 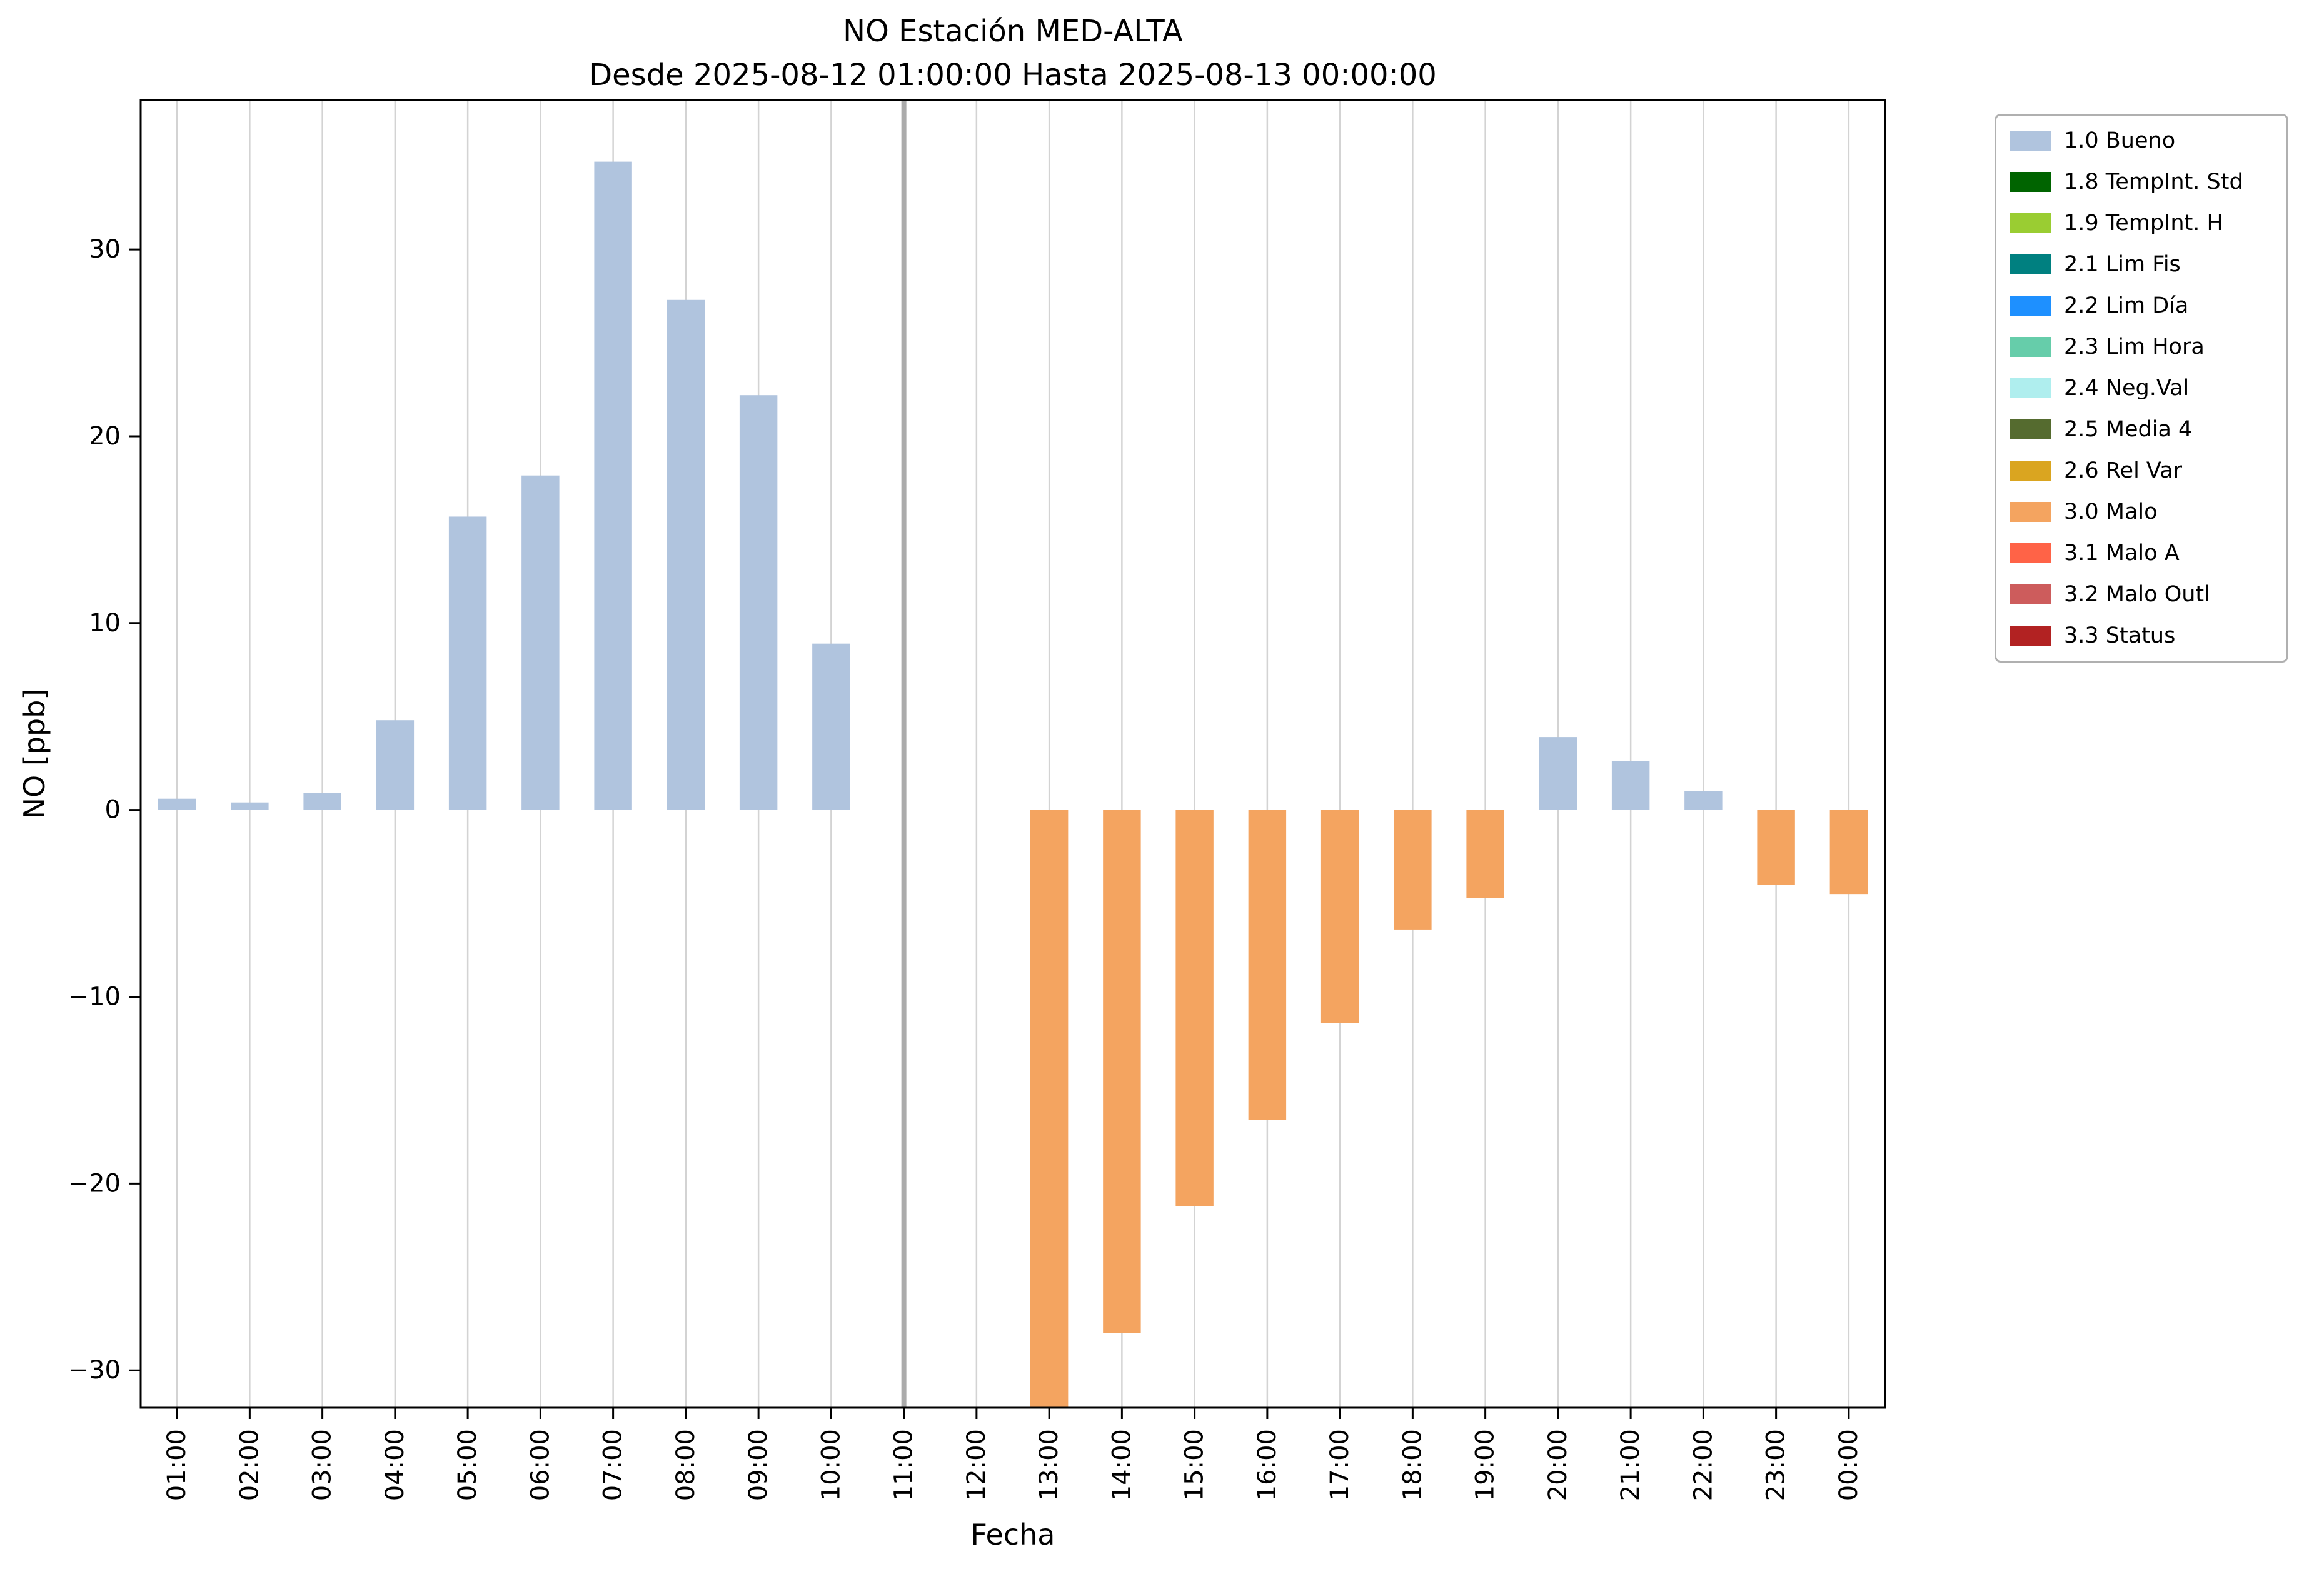 I want to click on legend-label: 2.1 Lim Fis, so click(x=2122, y=264).